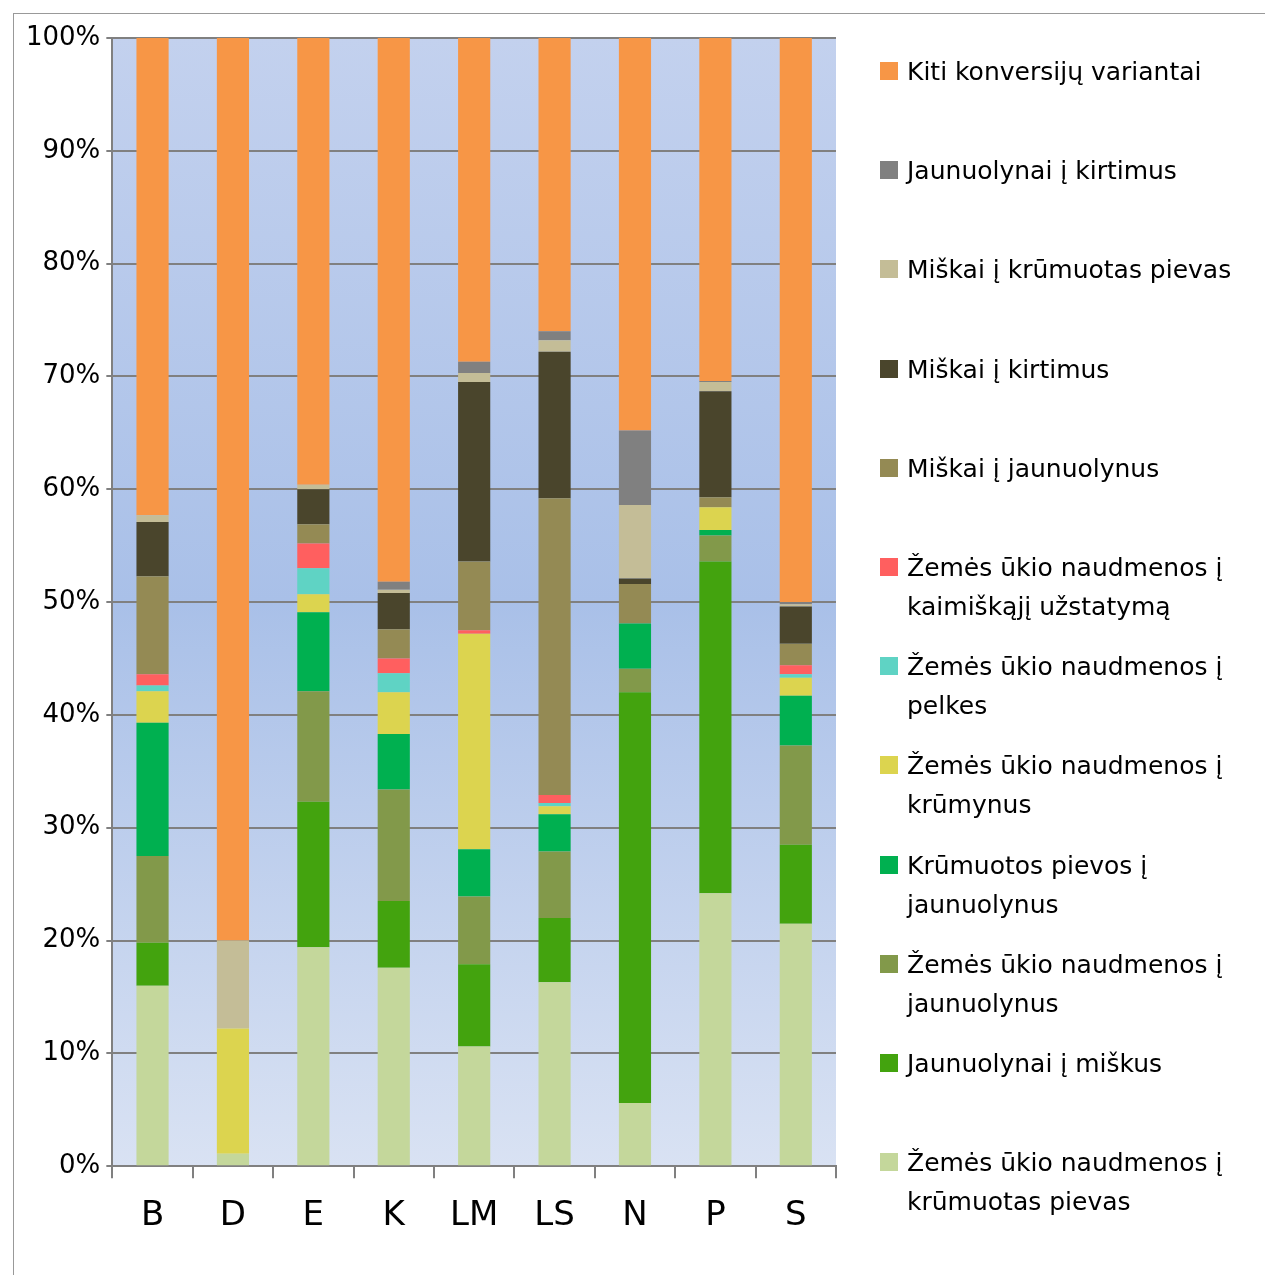  Describe the element at coordinates (152, 1213) in the screenshot. I see `x-tick-label: B` at that location.